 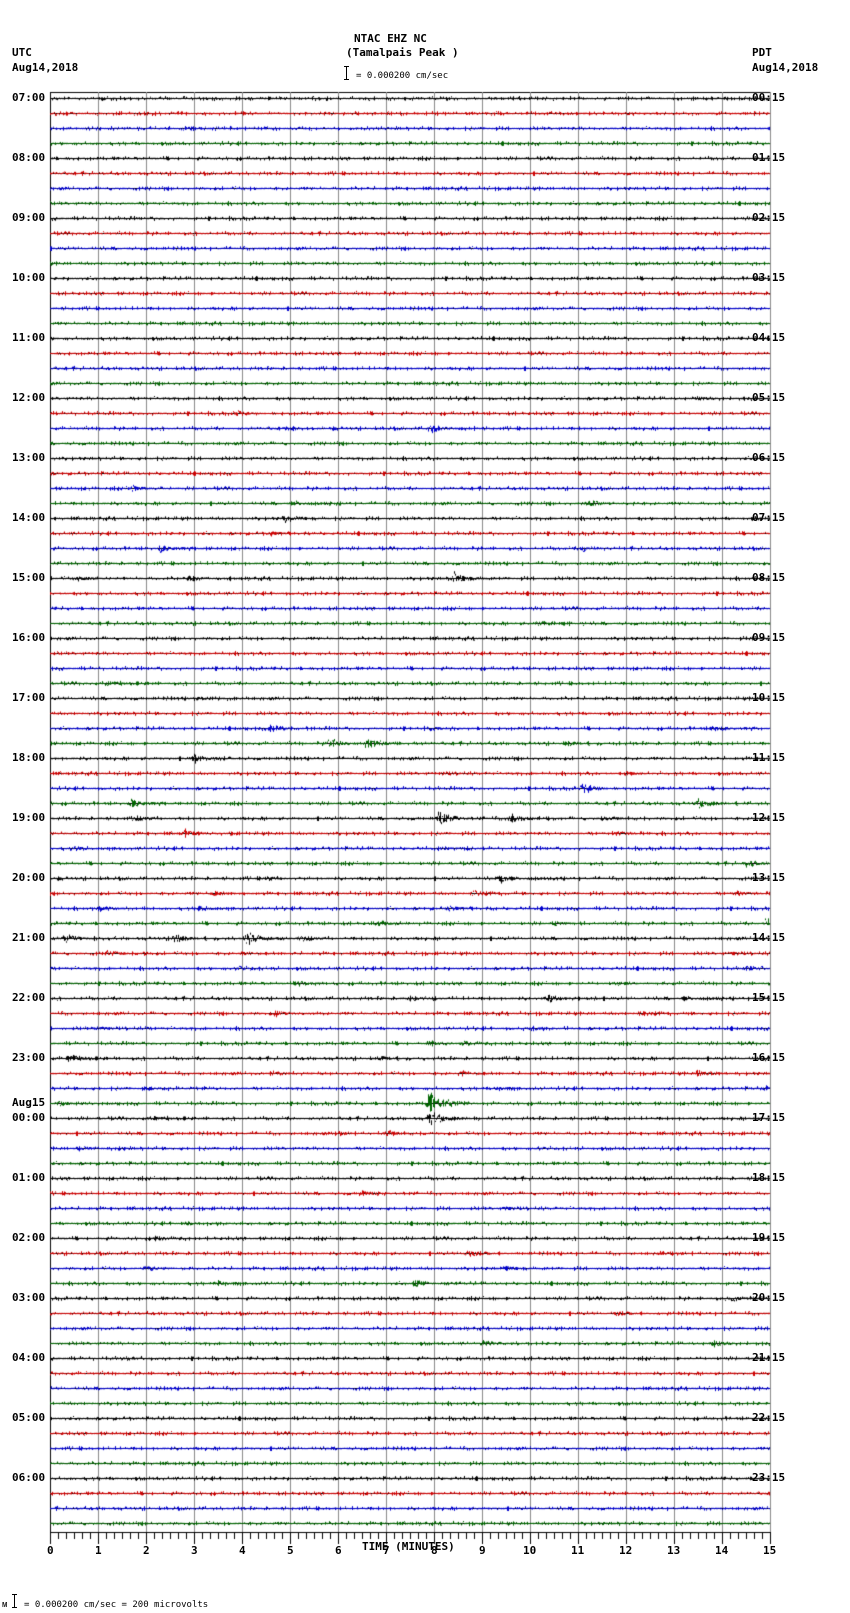 What do you see at coordinates (29, 1477) in the screenshot?
I see `utc-label: 06:00` at bounding box center [29, 1477].